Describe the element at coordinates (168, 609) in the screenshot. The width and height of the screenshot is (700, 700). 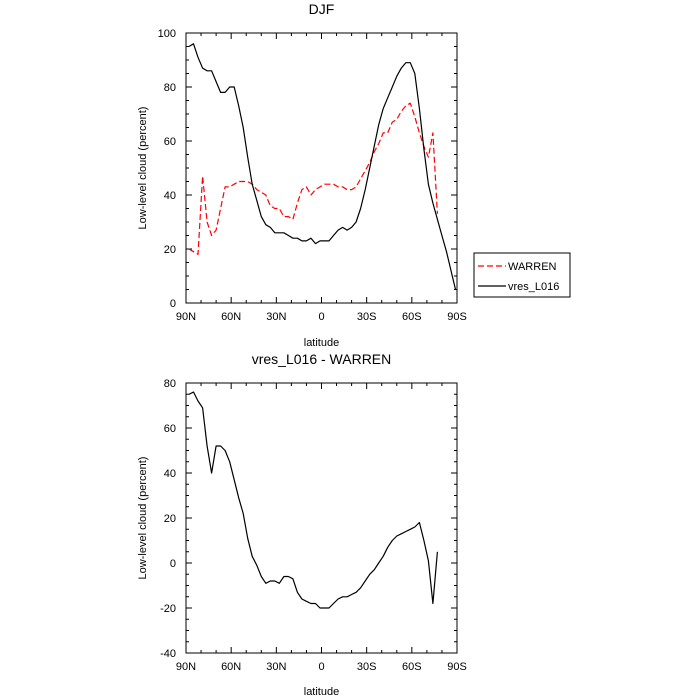
I see `y-tick-label: -20` at that location.